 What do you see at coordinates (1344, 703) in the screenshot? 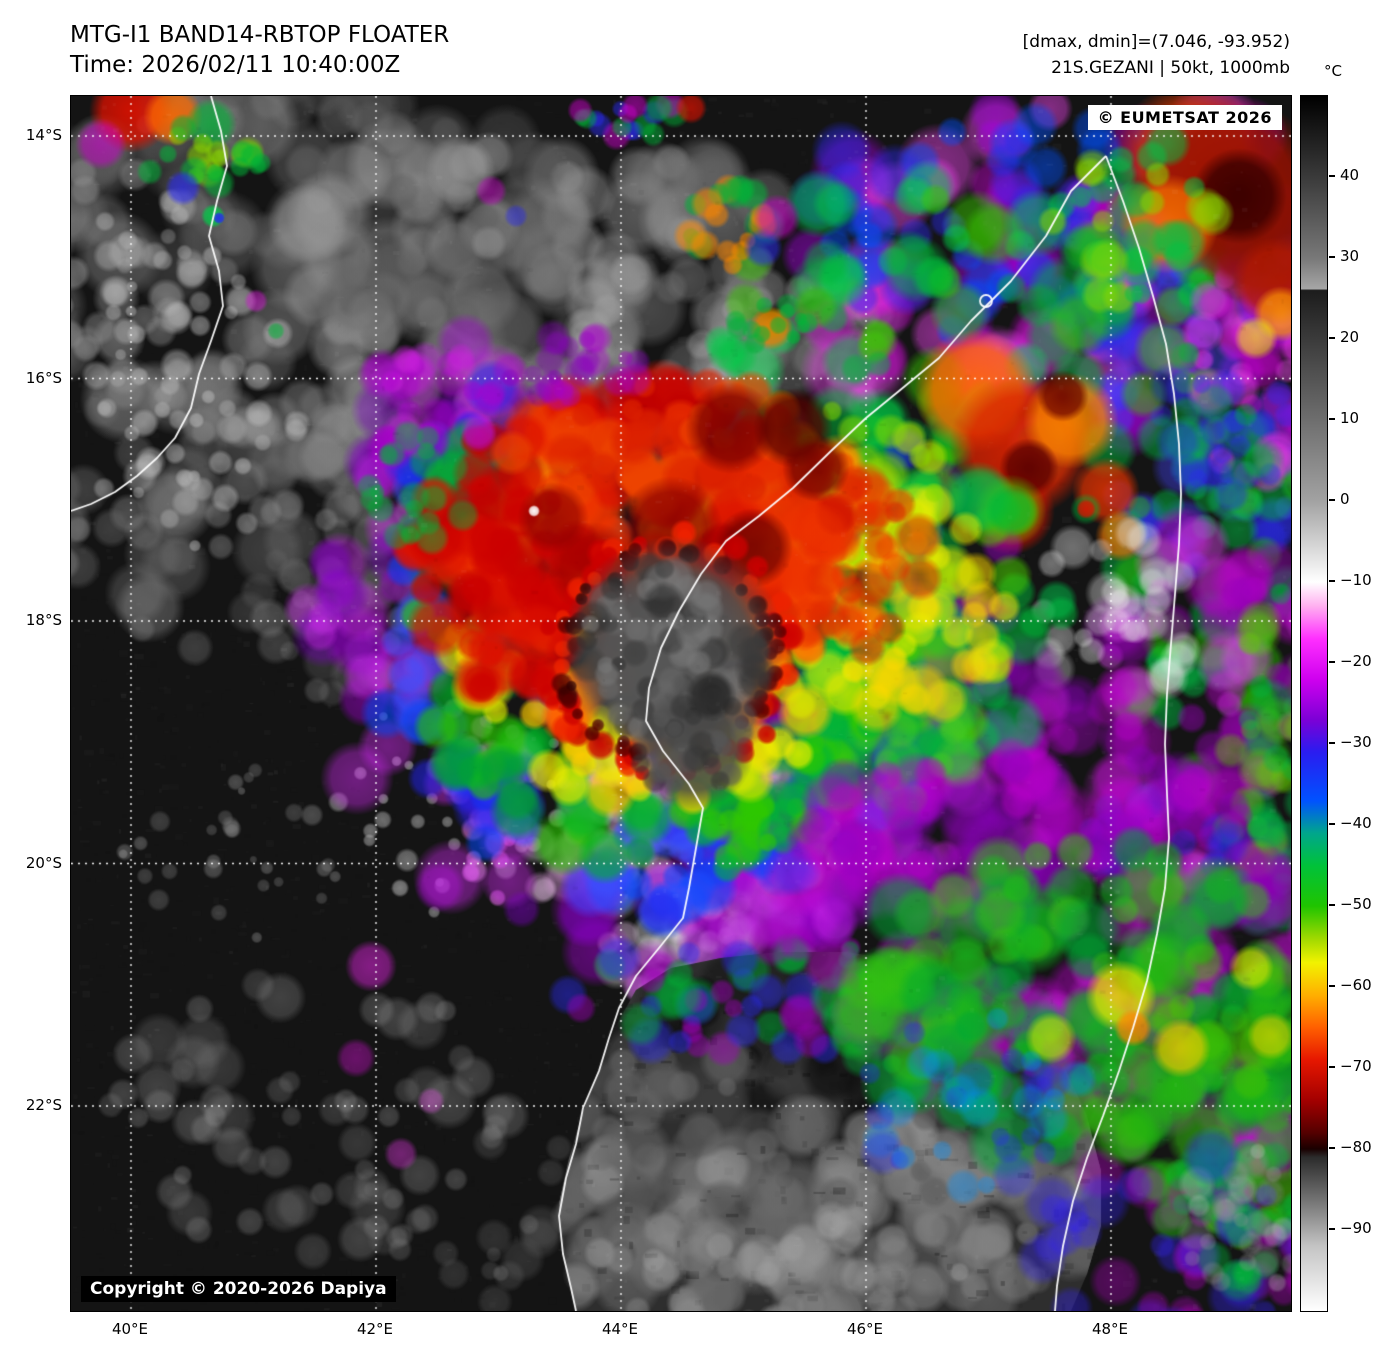
I see `colorbar: 40 30 20 10 0 −10 −20 −30 −40 −50 −60 −70 −80 −90` at bounding box center [1344, 703].